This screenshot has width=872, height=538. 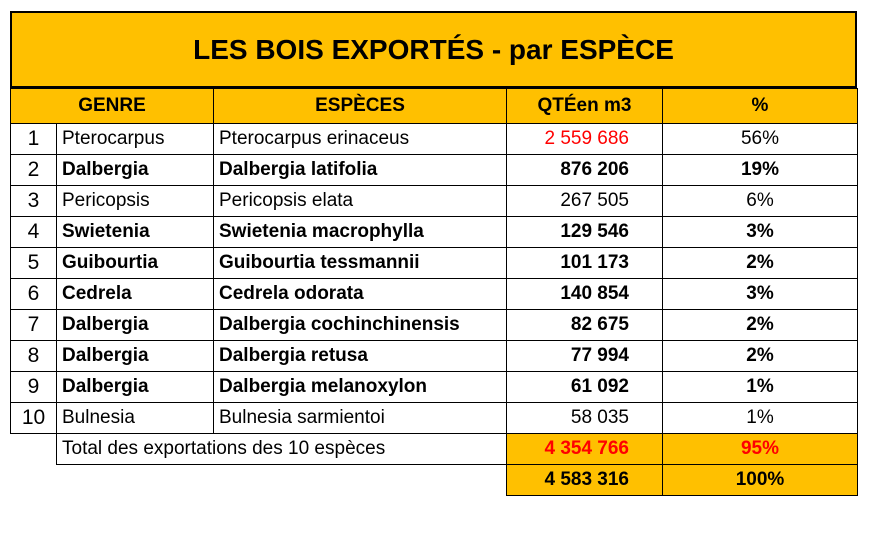 I want to click on table-row: 6 Cedrela Cedrela odorata 140 854 3%, so click(x=434, y=294).